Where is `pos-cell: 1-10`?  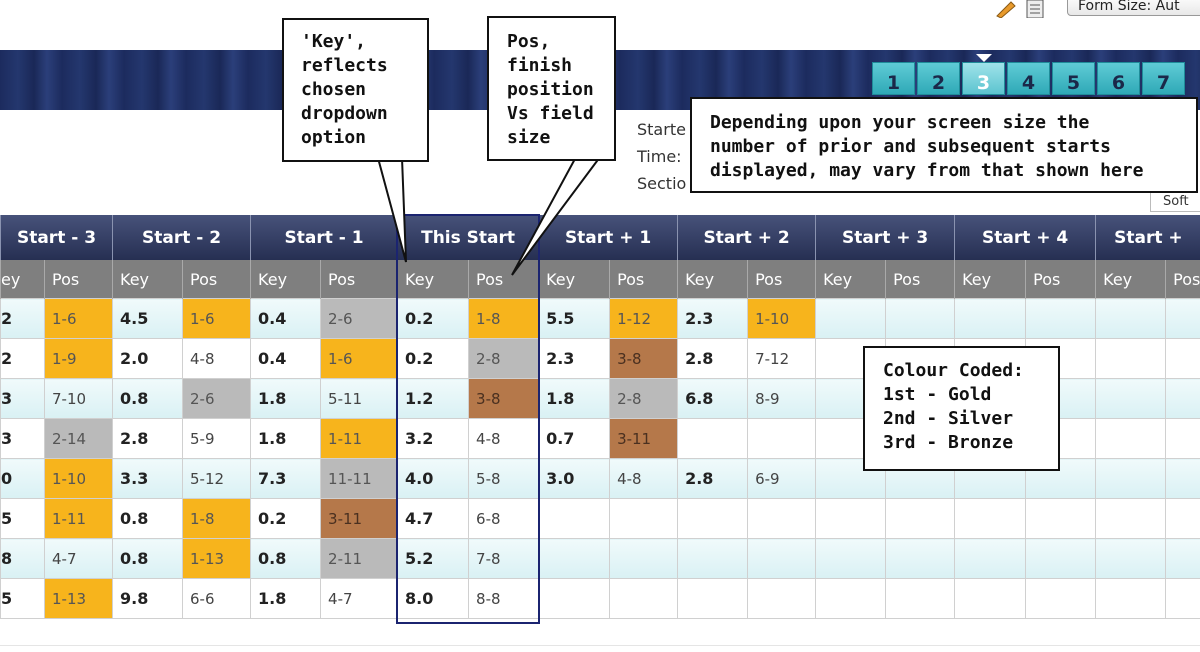
pos-cell: 1-10 is located at coordinates (782, 318).